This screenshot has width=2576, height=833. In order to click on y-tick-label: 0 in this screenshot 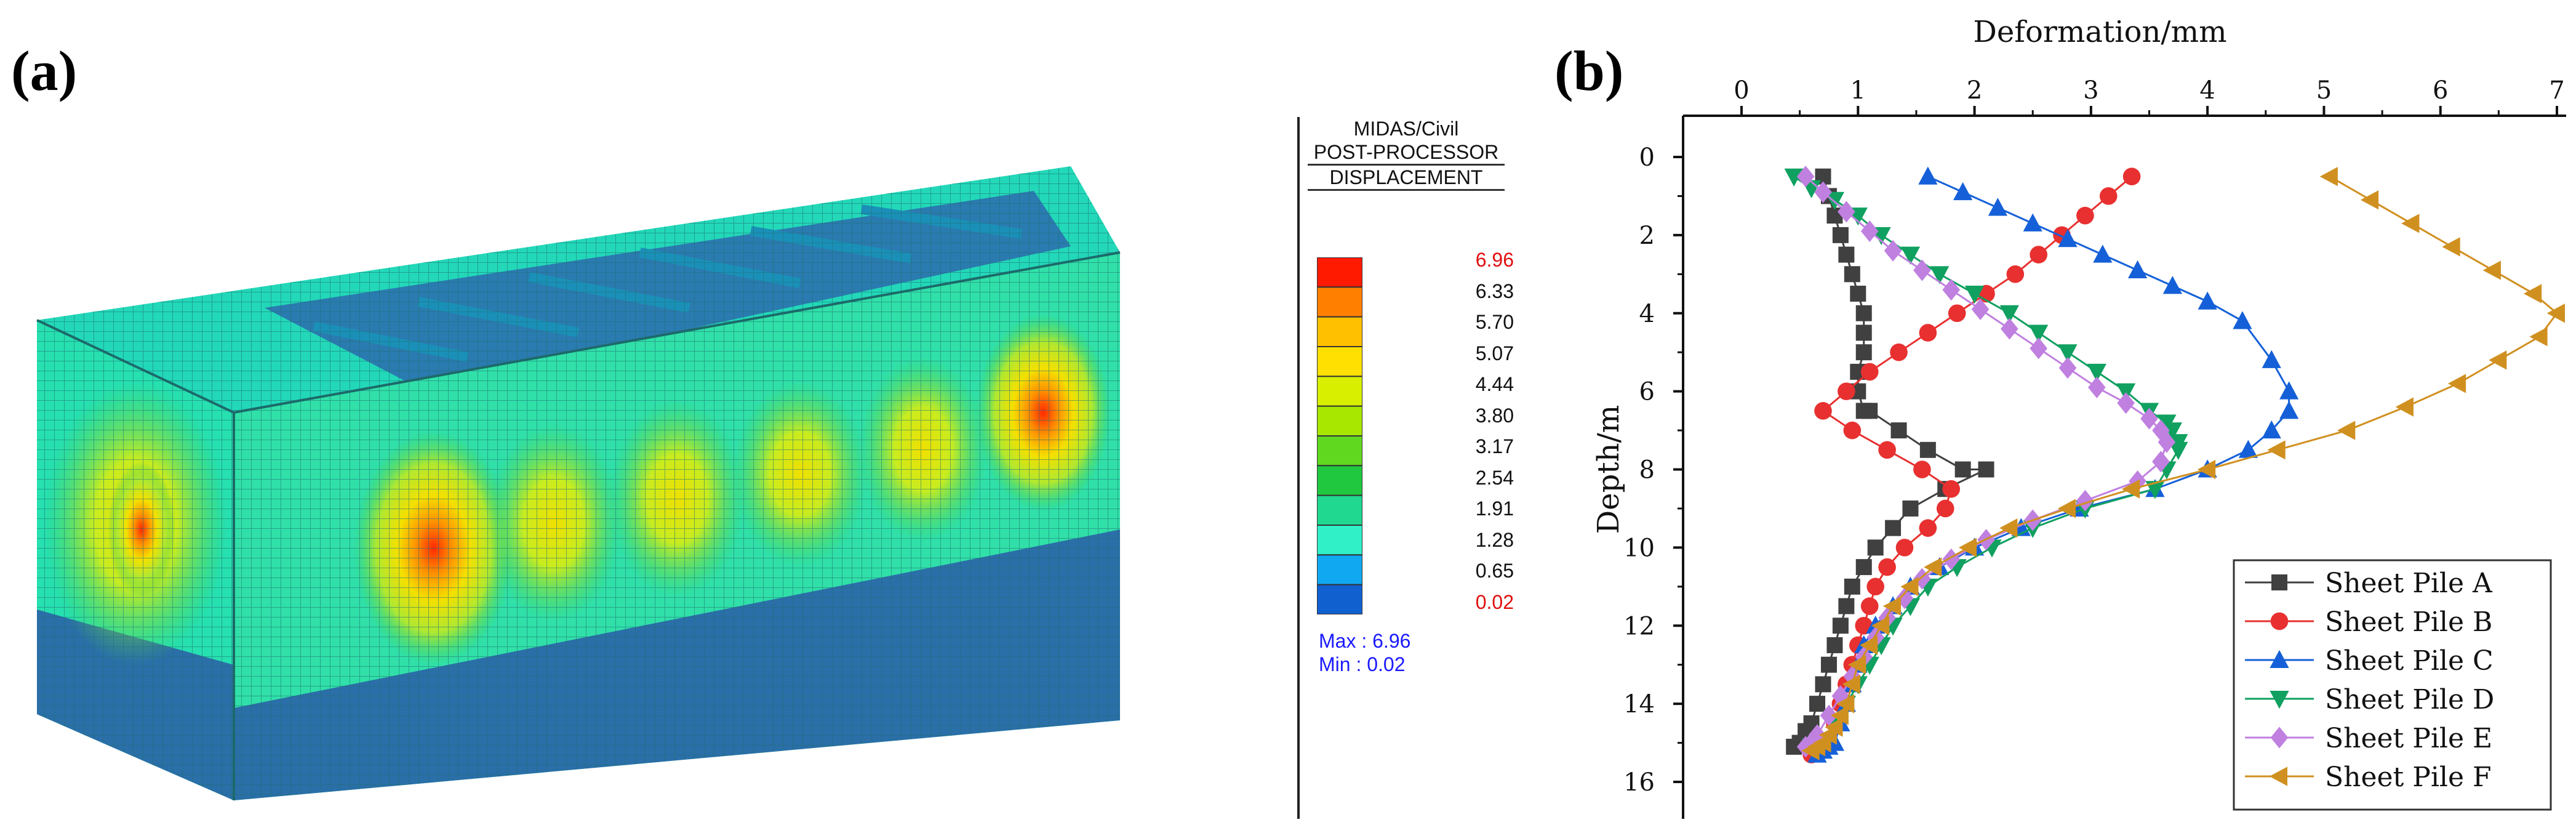, I will do `click(1647, 158)`.